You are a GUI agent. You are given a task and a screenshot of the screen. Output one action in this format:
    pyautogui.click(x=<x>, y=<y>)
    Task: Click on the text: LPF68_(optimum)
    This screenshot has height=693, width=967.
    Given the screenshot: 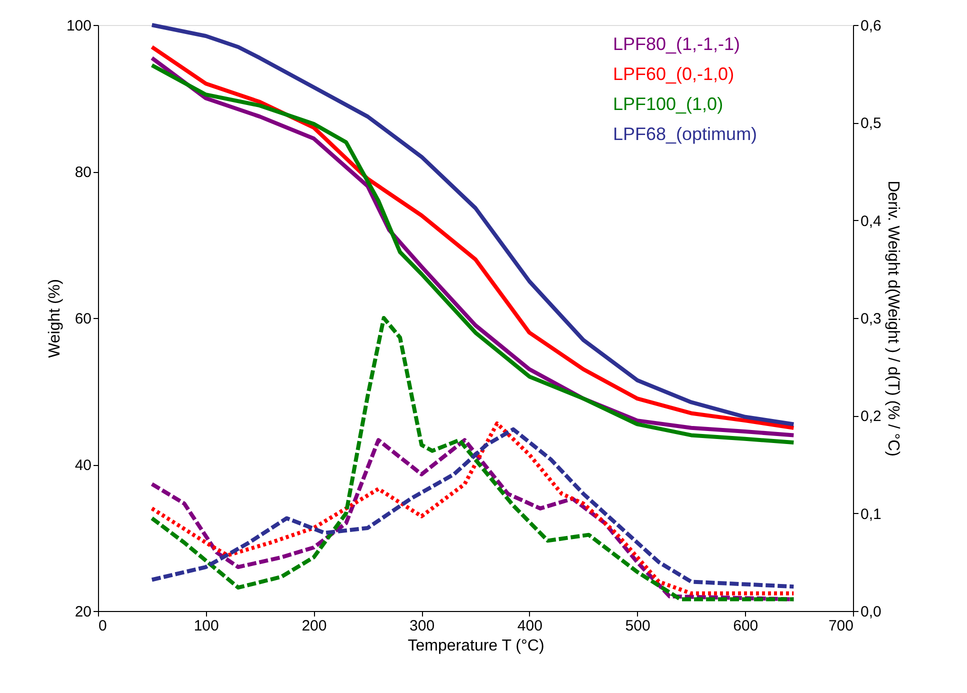 What is the action you would take?
    pyautogui.click(x=685, y=134)
    